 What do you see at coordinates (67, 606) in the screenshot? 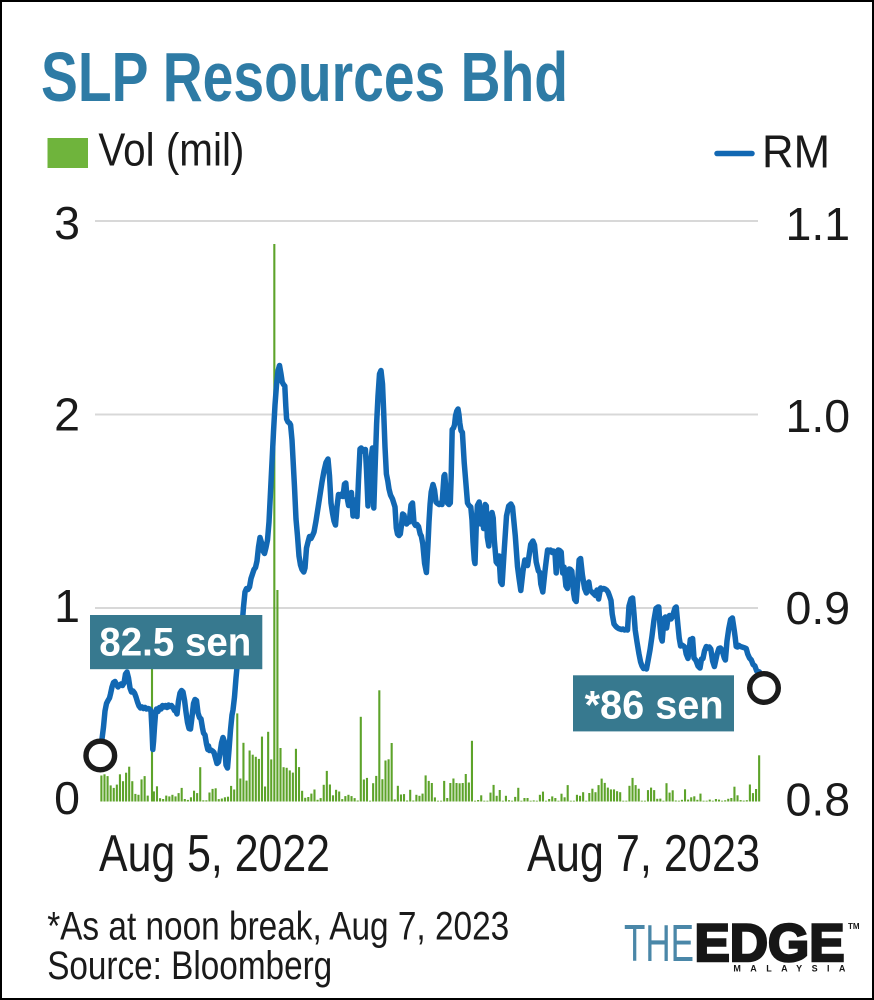
I see `svg-text: 1` at bounding box center [67, 606].